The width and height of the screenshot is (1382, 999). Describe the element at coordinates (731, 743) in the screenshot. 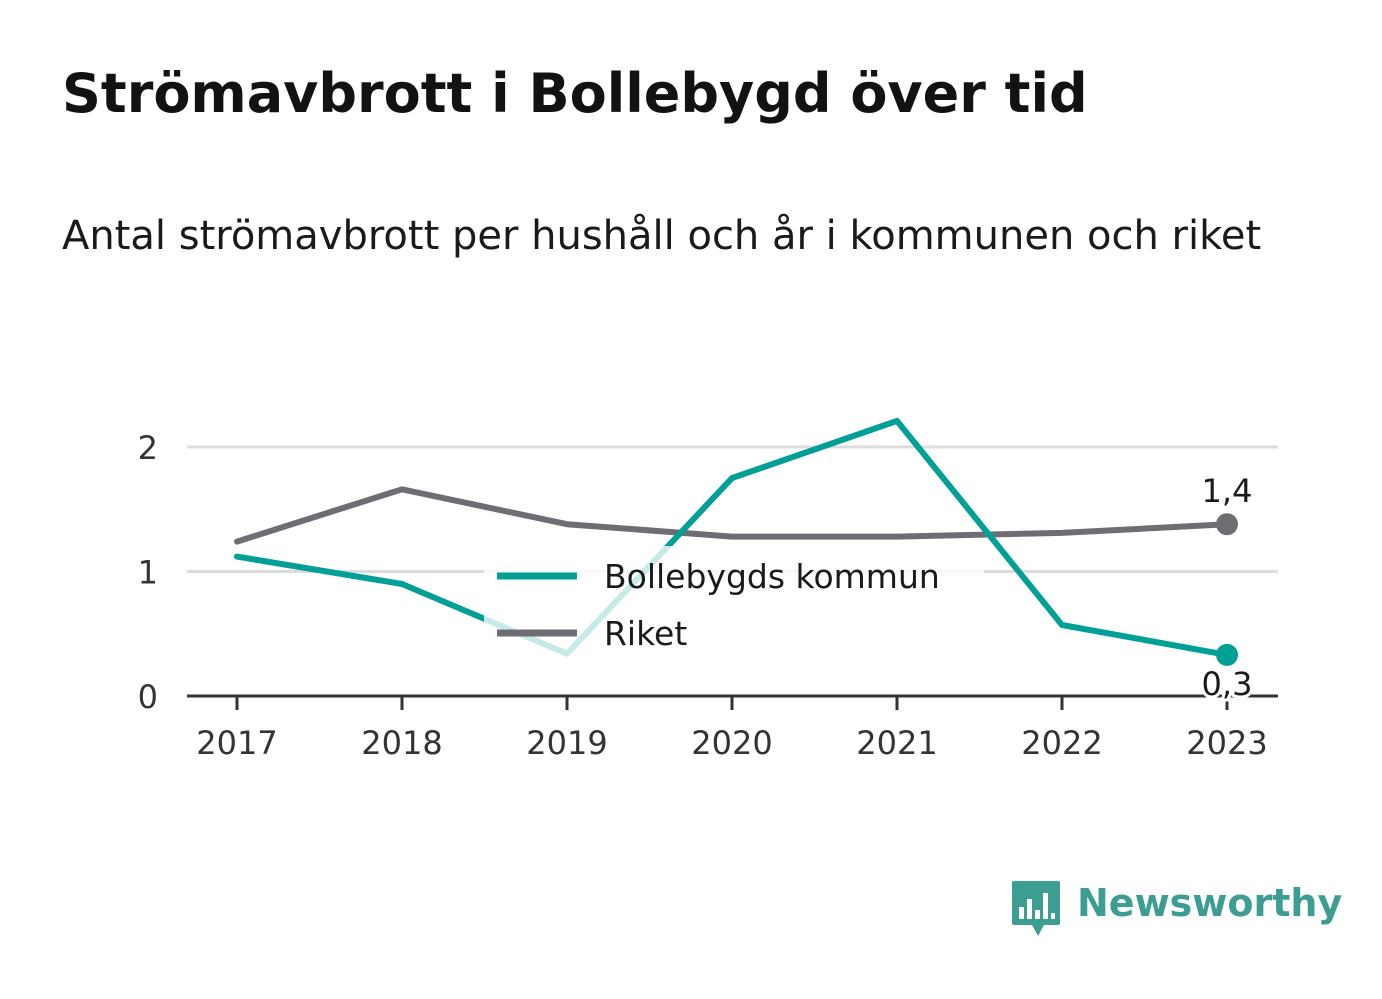

I see `x-tick-label: 2020` at that location.